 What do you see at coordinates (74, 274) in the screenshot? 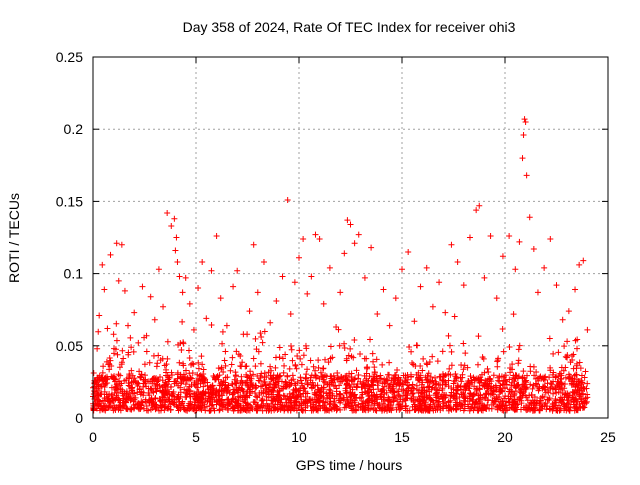
I see `y-tick-label: 0.1` at bounding box center [74, 274].